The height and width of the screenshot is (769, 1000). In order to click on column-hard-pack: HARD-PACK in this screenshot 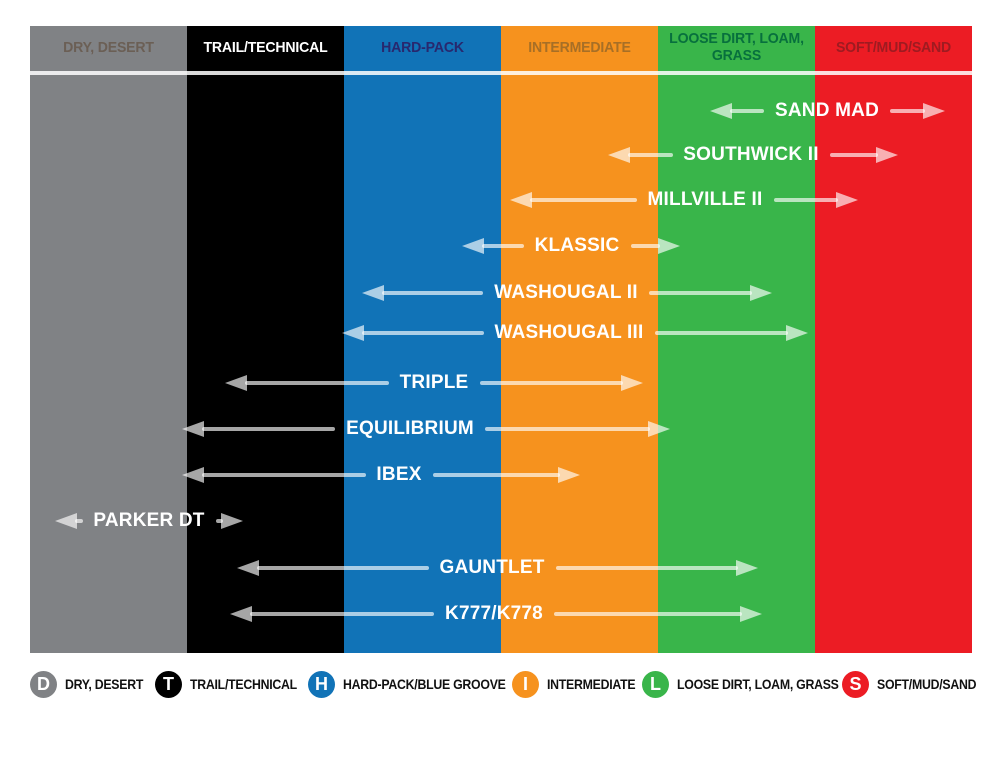, I will do `click(422, 339)`.